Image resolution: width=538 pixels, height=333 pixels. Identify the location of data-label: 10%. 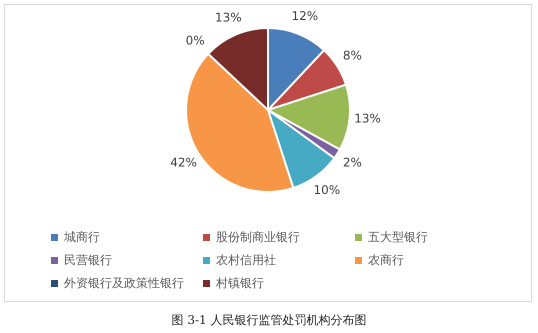
(326, 190).